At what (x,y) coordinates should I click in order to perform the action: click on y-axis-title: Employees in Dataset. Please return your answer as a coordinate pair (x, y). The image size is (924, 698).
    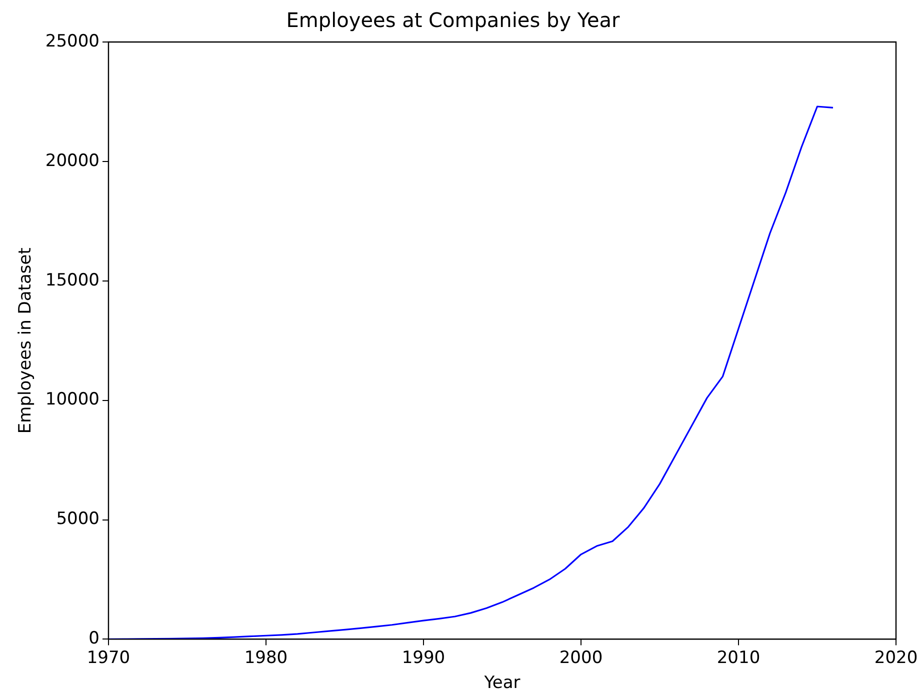
    Looking at the image, I should click on (26, 340).